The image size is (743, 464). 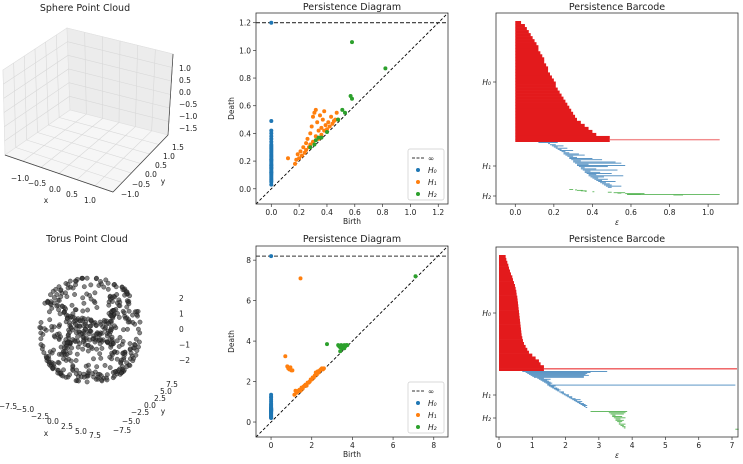 I want to click on legend-label: H₀, so click(x=432, y=403).